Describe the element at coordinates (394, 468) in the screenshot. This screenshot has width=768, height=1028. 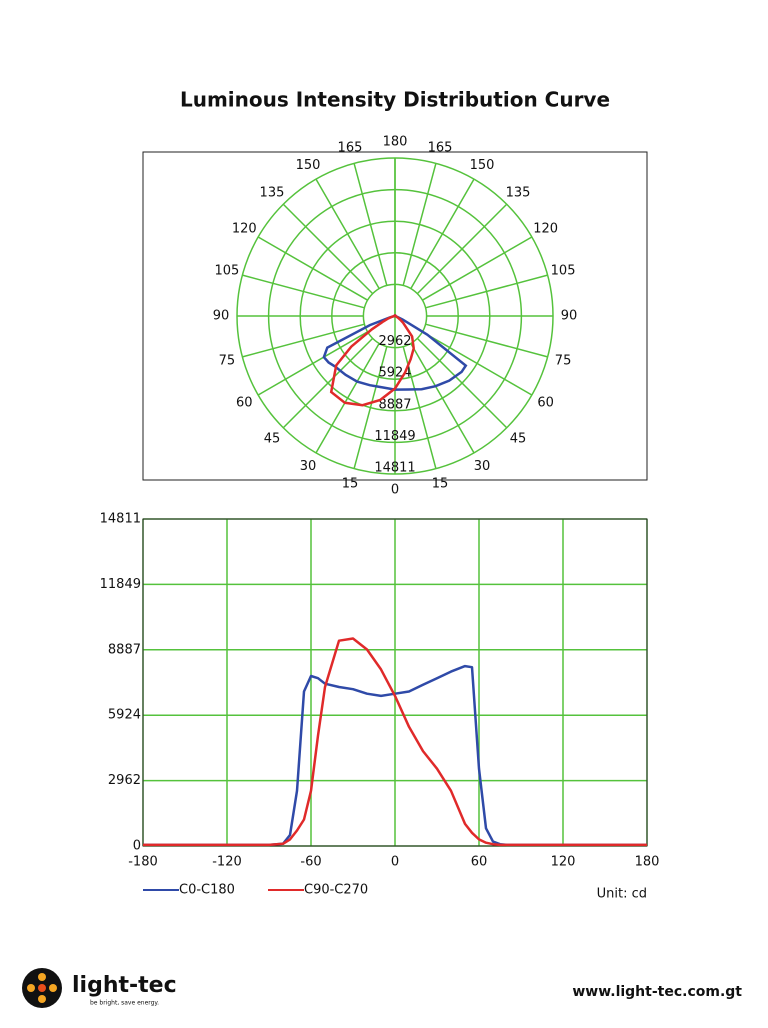
I see `r-tick-label: 14811` at that location.